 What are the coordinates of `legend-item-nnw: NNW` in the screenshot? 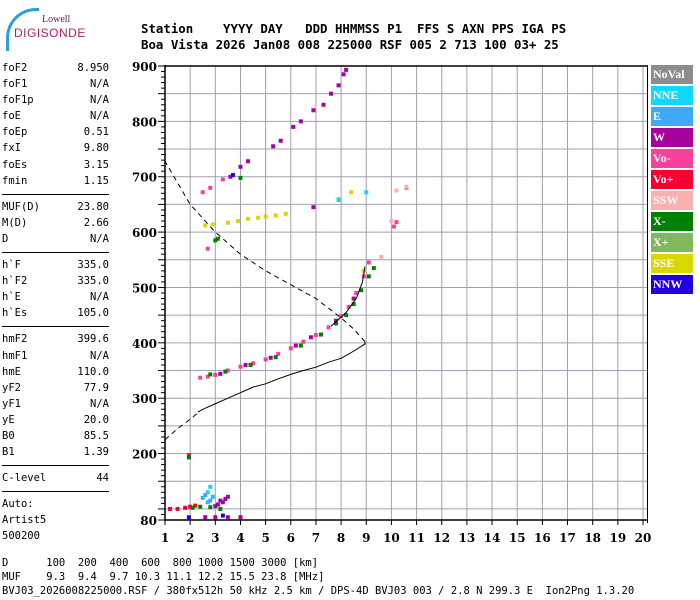 It's located at (672, 284).